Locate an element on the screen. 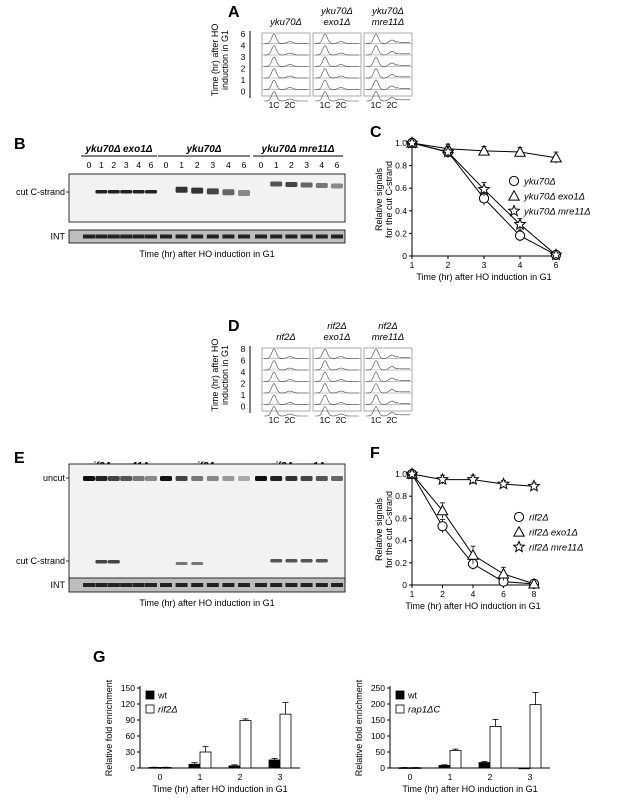 This screenshot has width=629, height=800. blot-group-label: yku70Δ exo1Δ is located at coordinates (119, 149).